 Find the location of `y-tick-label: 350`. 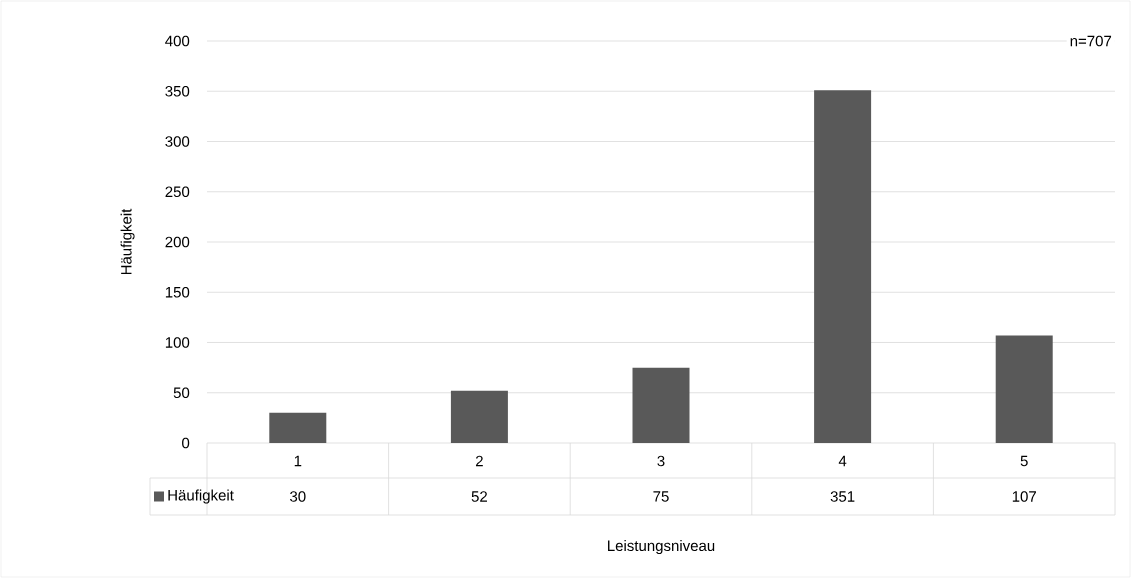

y-tick-label: 350 is located at coordinates (177, 91).